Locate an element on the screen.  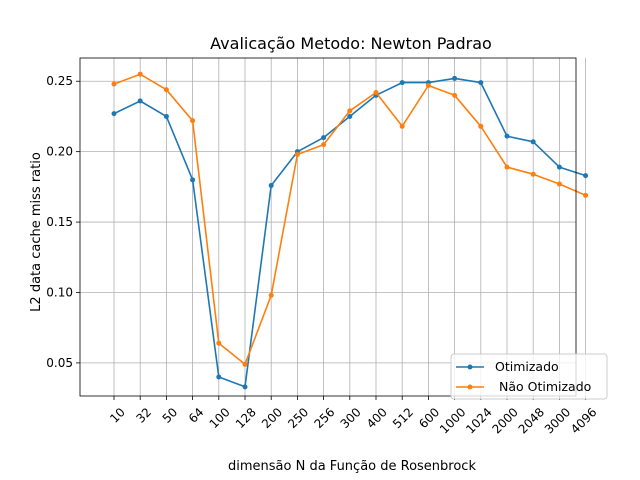
y-axis-label: L2 data cache miss ratio is located at coordinates (36, 232).